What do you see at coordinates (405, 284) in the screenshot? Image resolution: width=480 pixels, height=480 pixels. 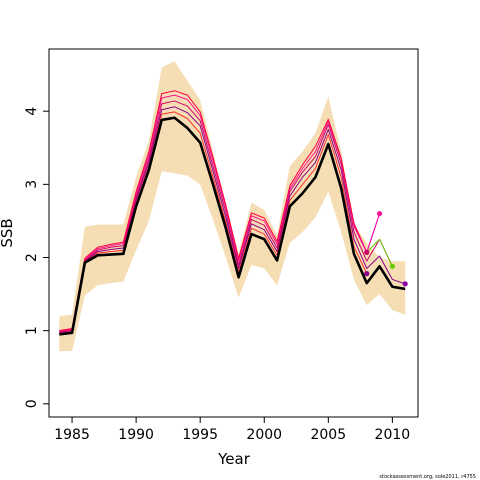 I see `endpoint-marker-2011` at bounding box center [405, 284].